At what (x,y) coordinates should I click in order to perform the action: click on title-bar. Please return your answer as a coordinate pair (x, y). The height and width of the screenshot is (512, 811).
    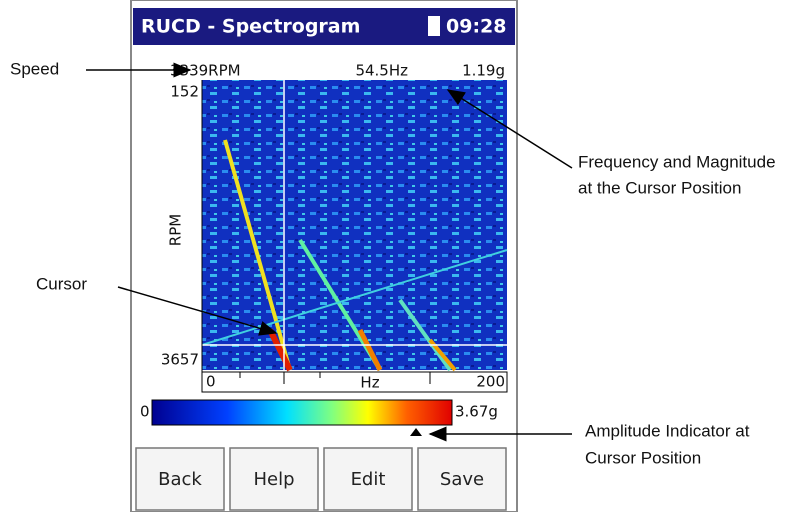
    Looking at the image, I should click on (324, 26).